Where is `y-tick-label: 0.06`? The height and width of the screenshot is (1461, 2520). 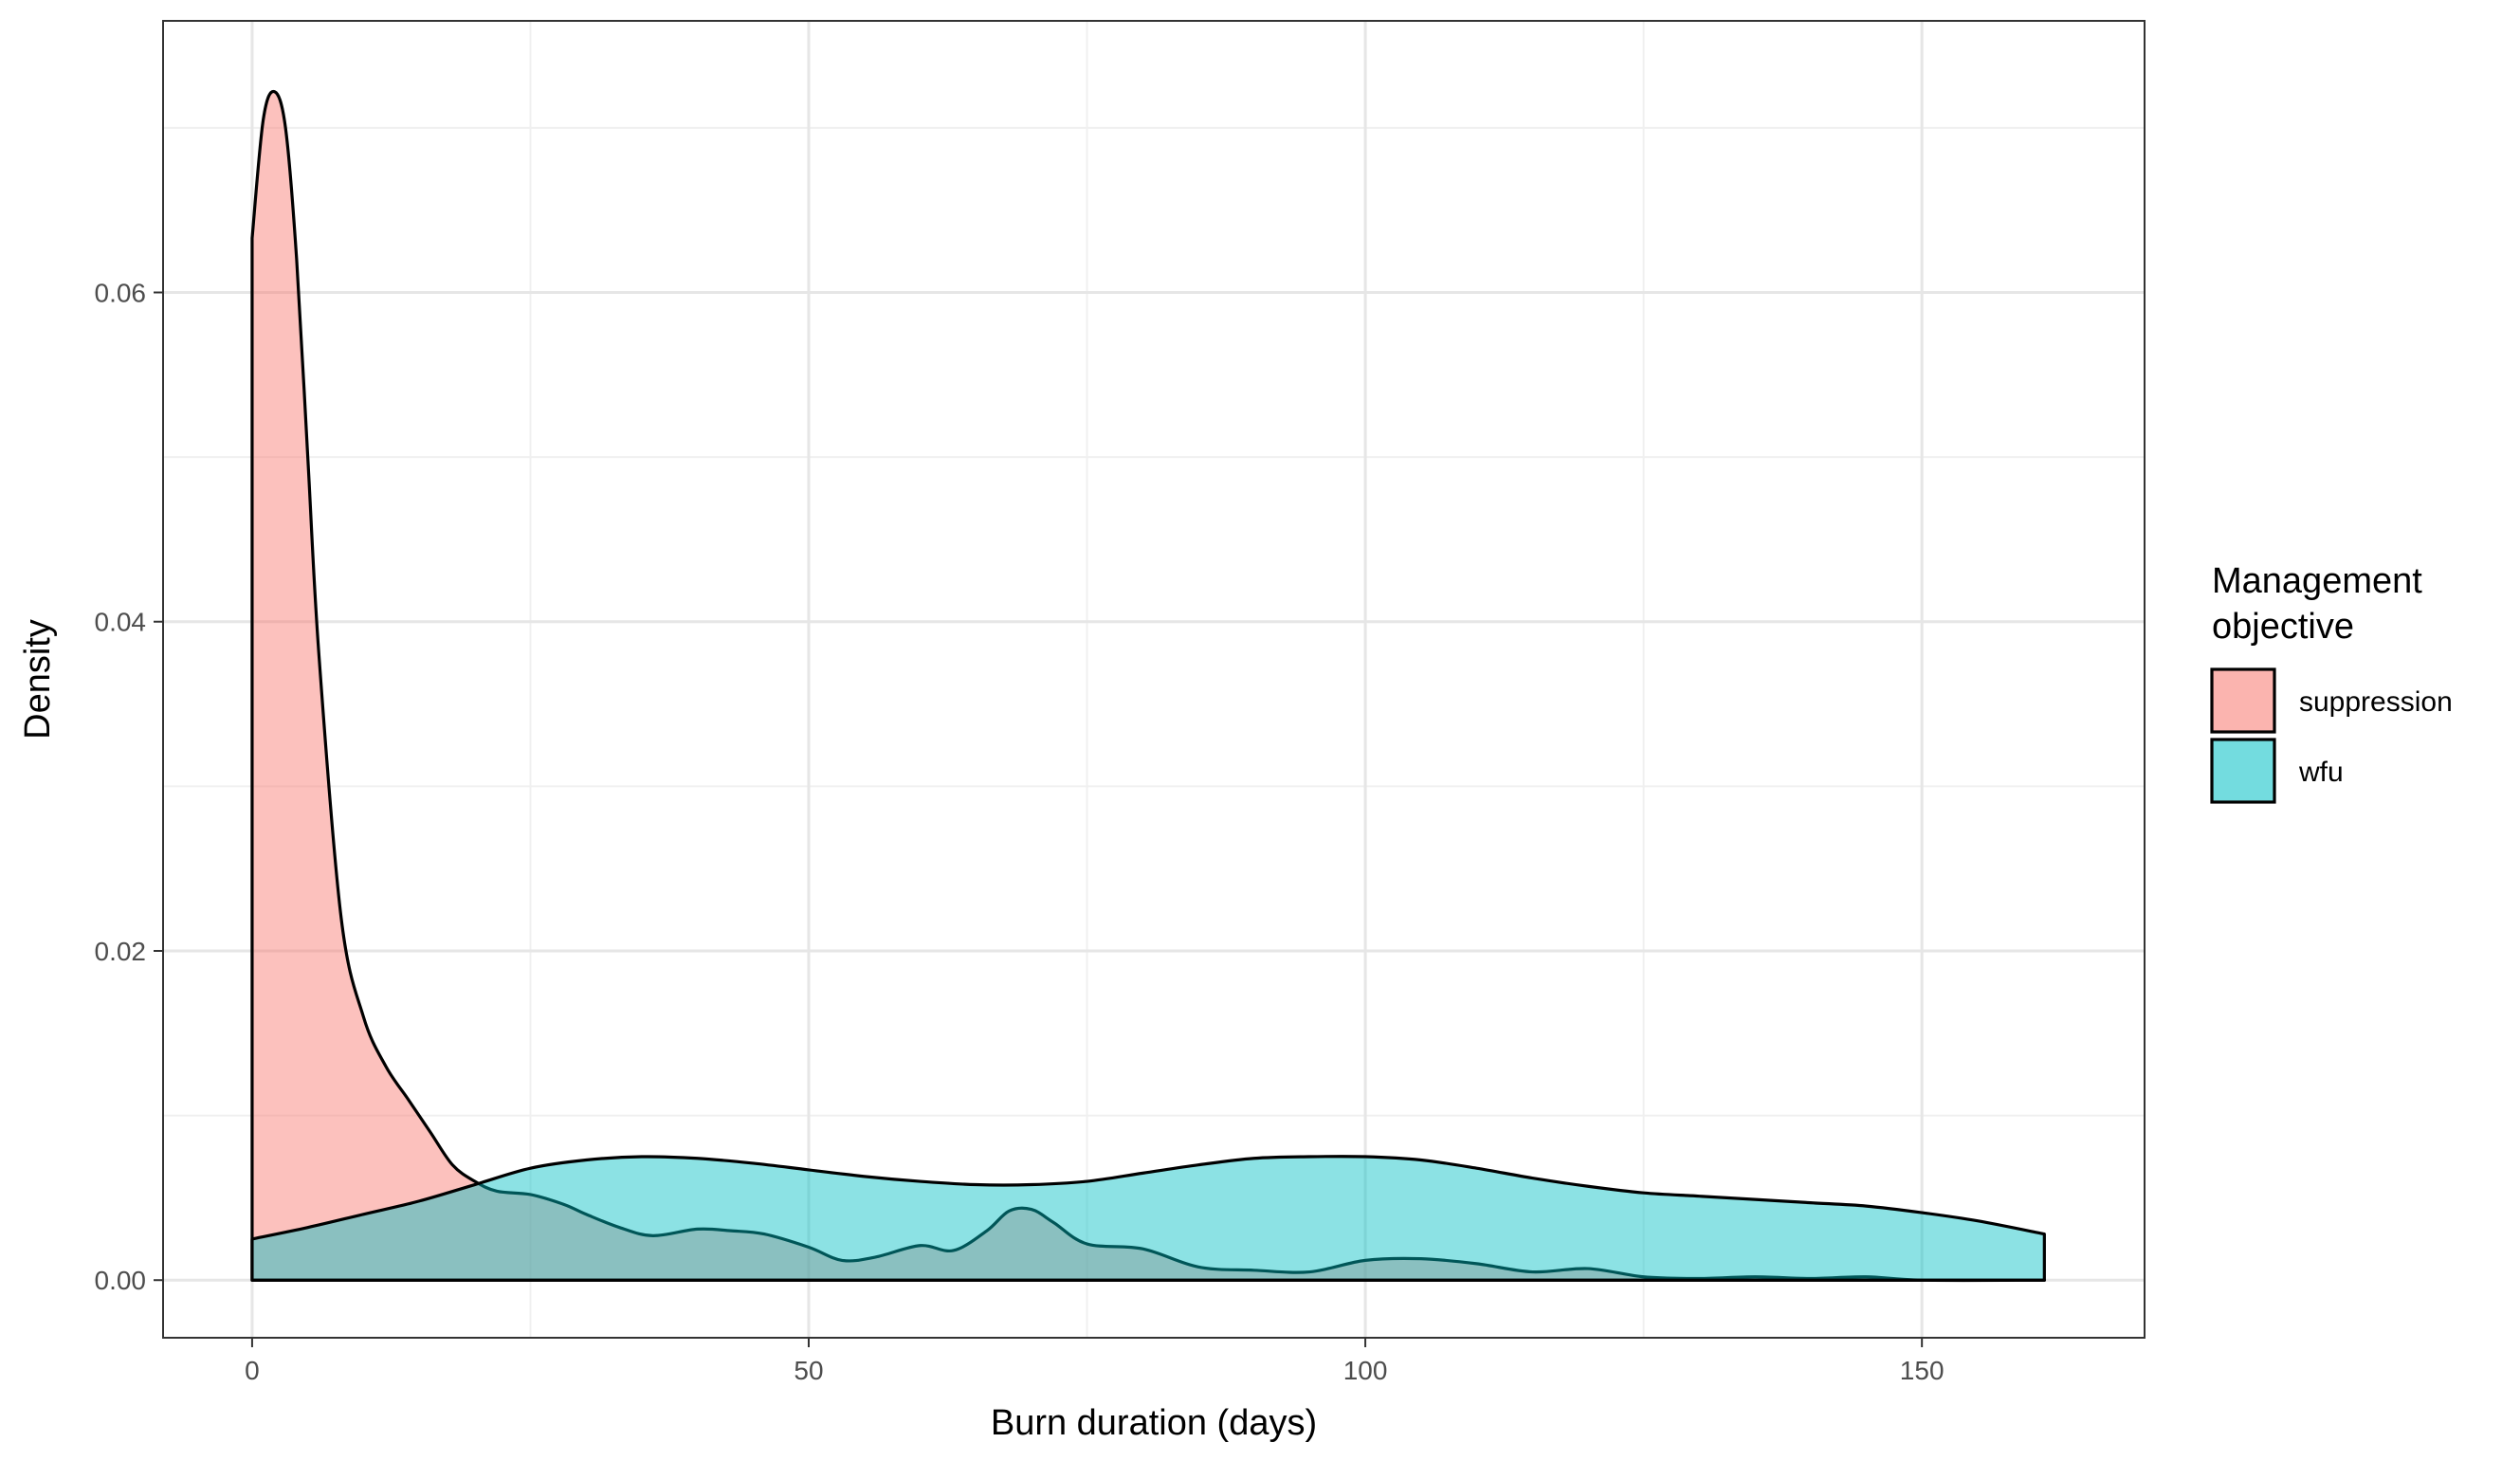
y-tick-label: 0.06 is located at coordinates (121, 292).